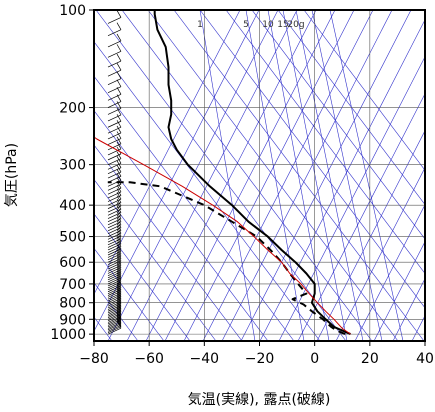 The height and width of the screenshot is (412, 435). Describe the element at coordinates (114, 167) in the screenshot. I see `wind-barbs` at that location.